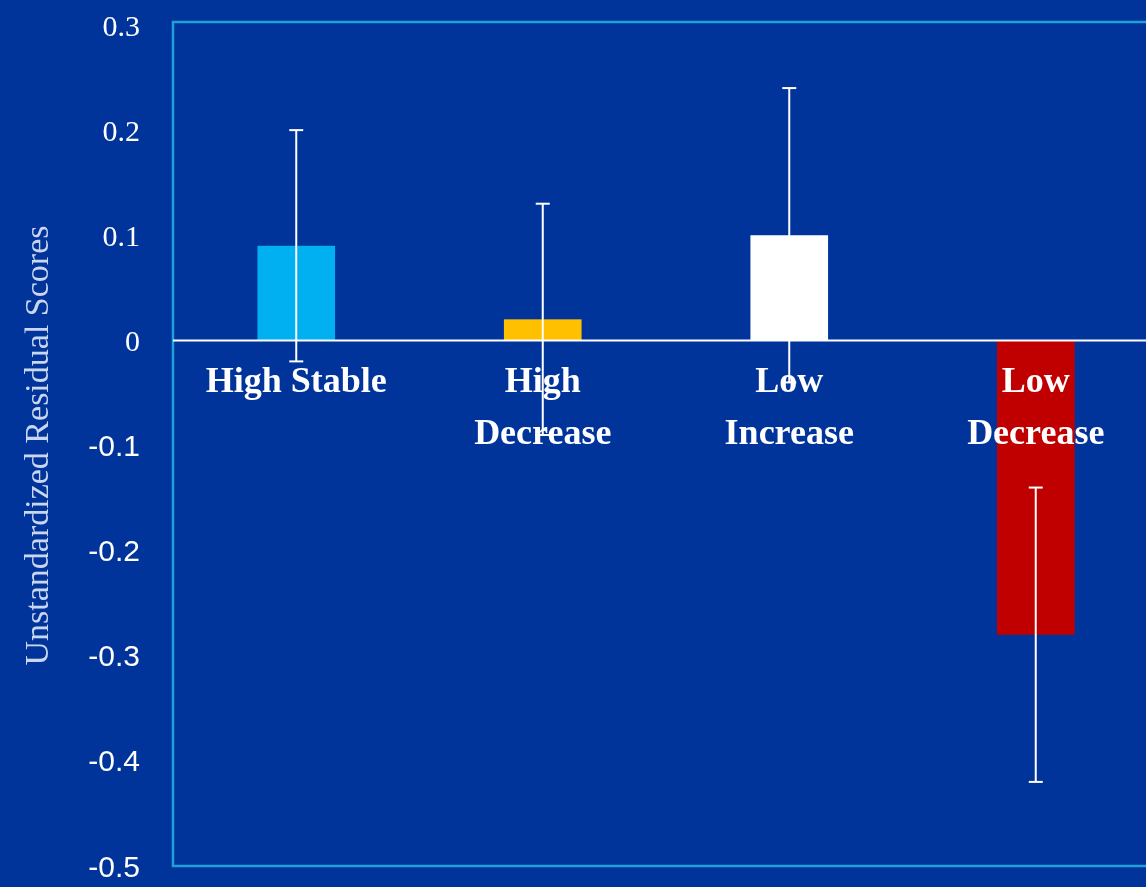 This screenshot has width=1146, height=887. What do you see at coordinates (121, 130) in the screenshot?
I see `y-tick-label: 0.2` at bounding box center [121, 130].